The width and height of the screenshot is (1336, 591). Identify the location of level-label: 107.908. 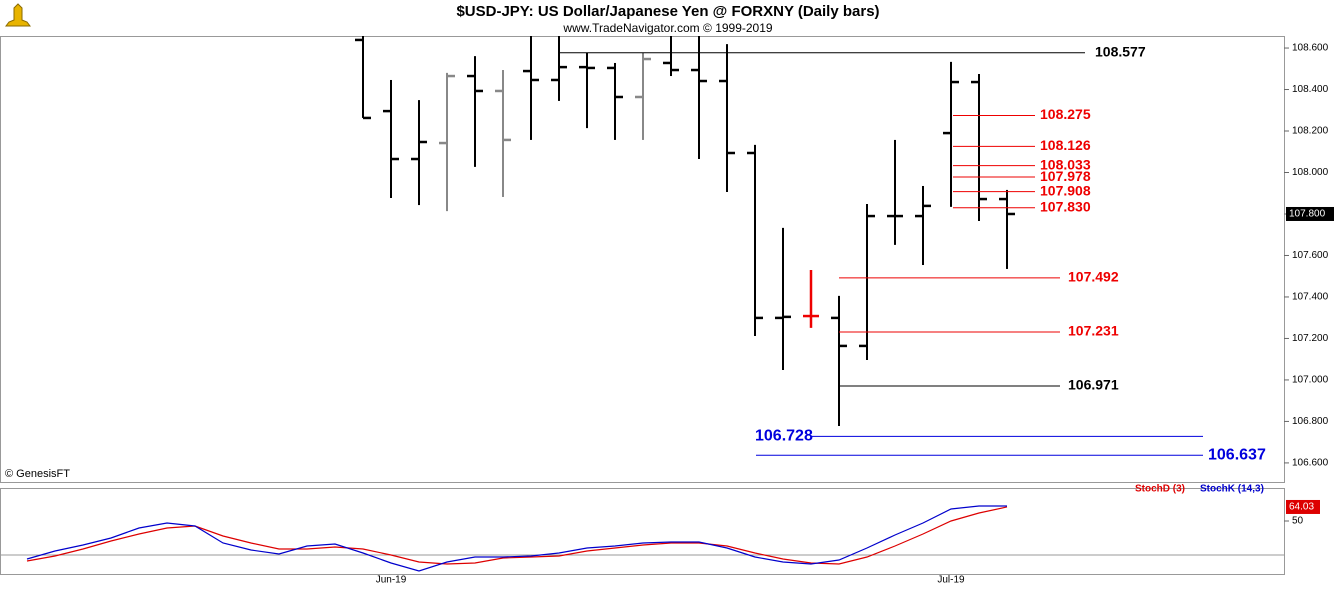
(1065, 190).